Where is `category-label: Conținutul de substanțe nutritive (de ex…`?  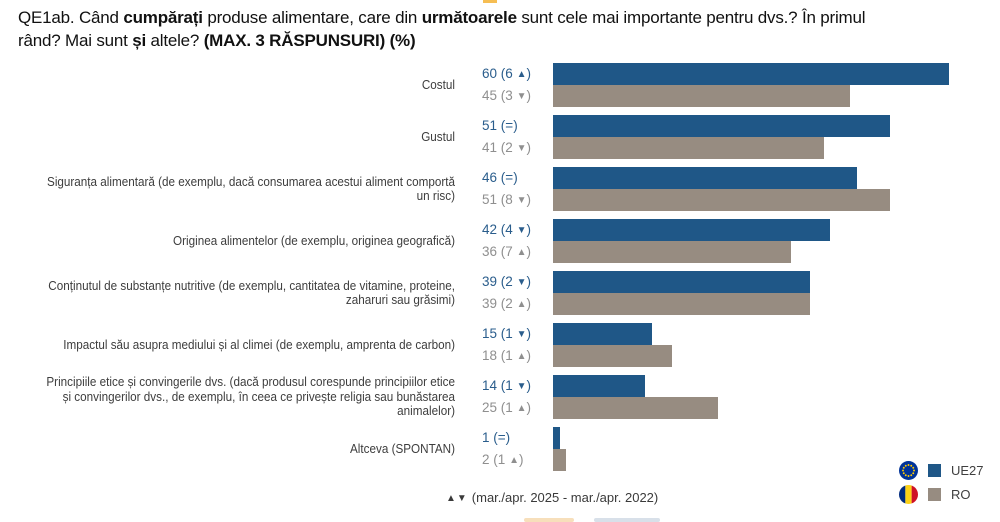
category-label: Conținutul de substanțe nutritive (de ex… is located at coordinates (251, 293).